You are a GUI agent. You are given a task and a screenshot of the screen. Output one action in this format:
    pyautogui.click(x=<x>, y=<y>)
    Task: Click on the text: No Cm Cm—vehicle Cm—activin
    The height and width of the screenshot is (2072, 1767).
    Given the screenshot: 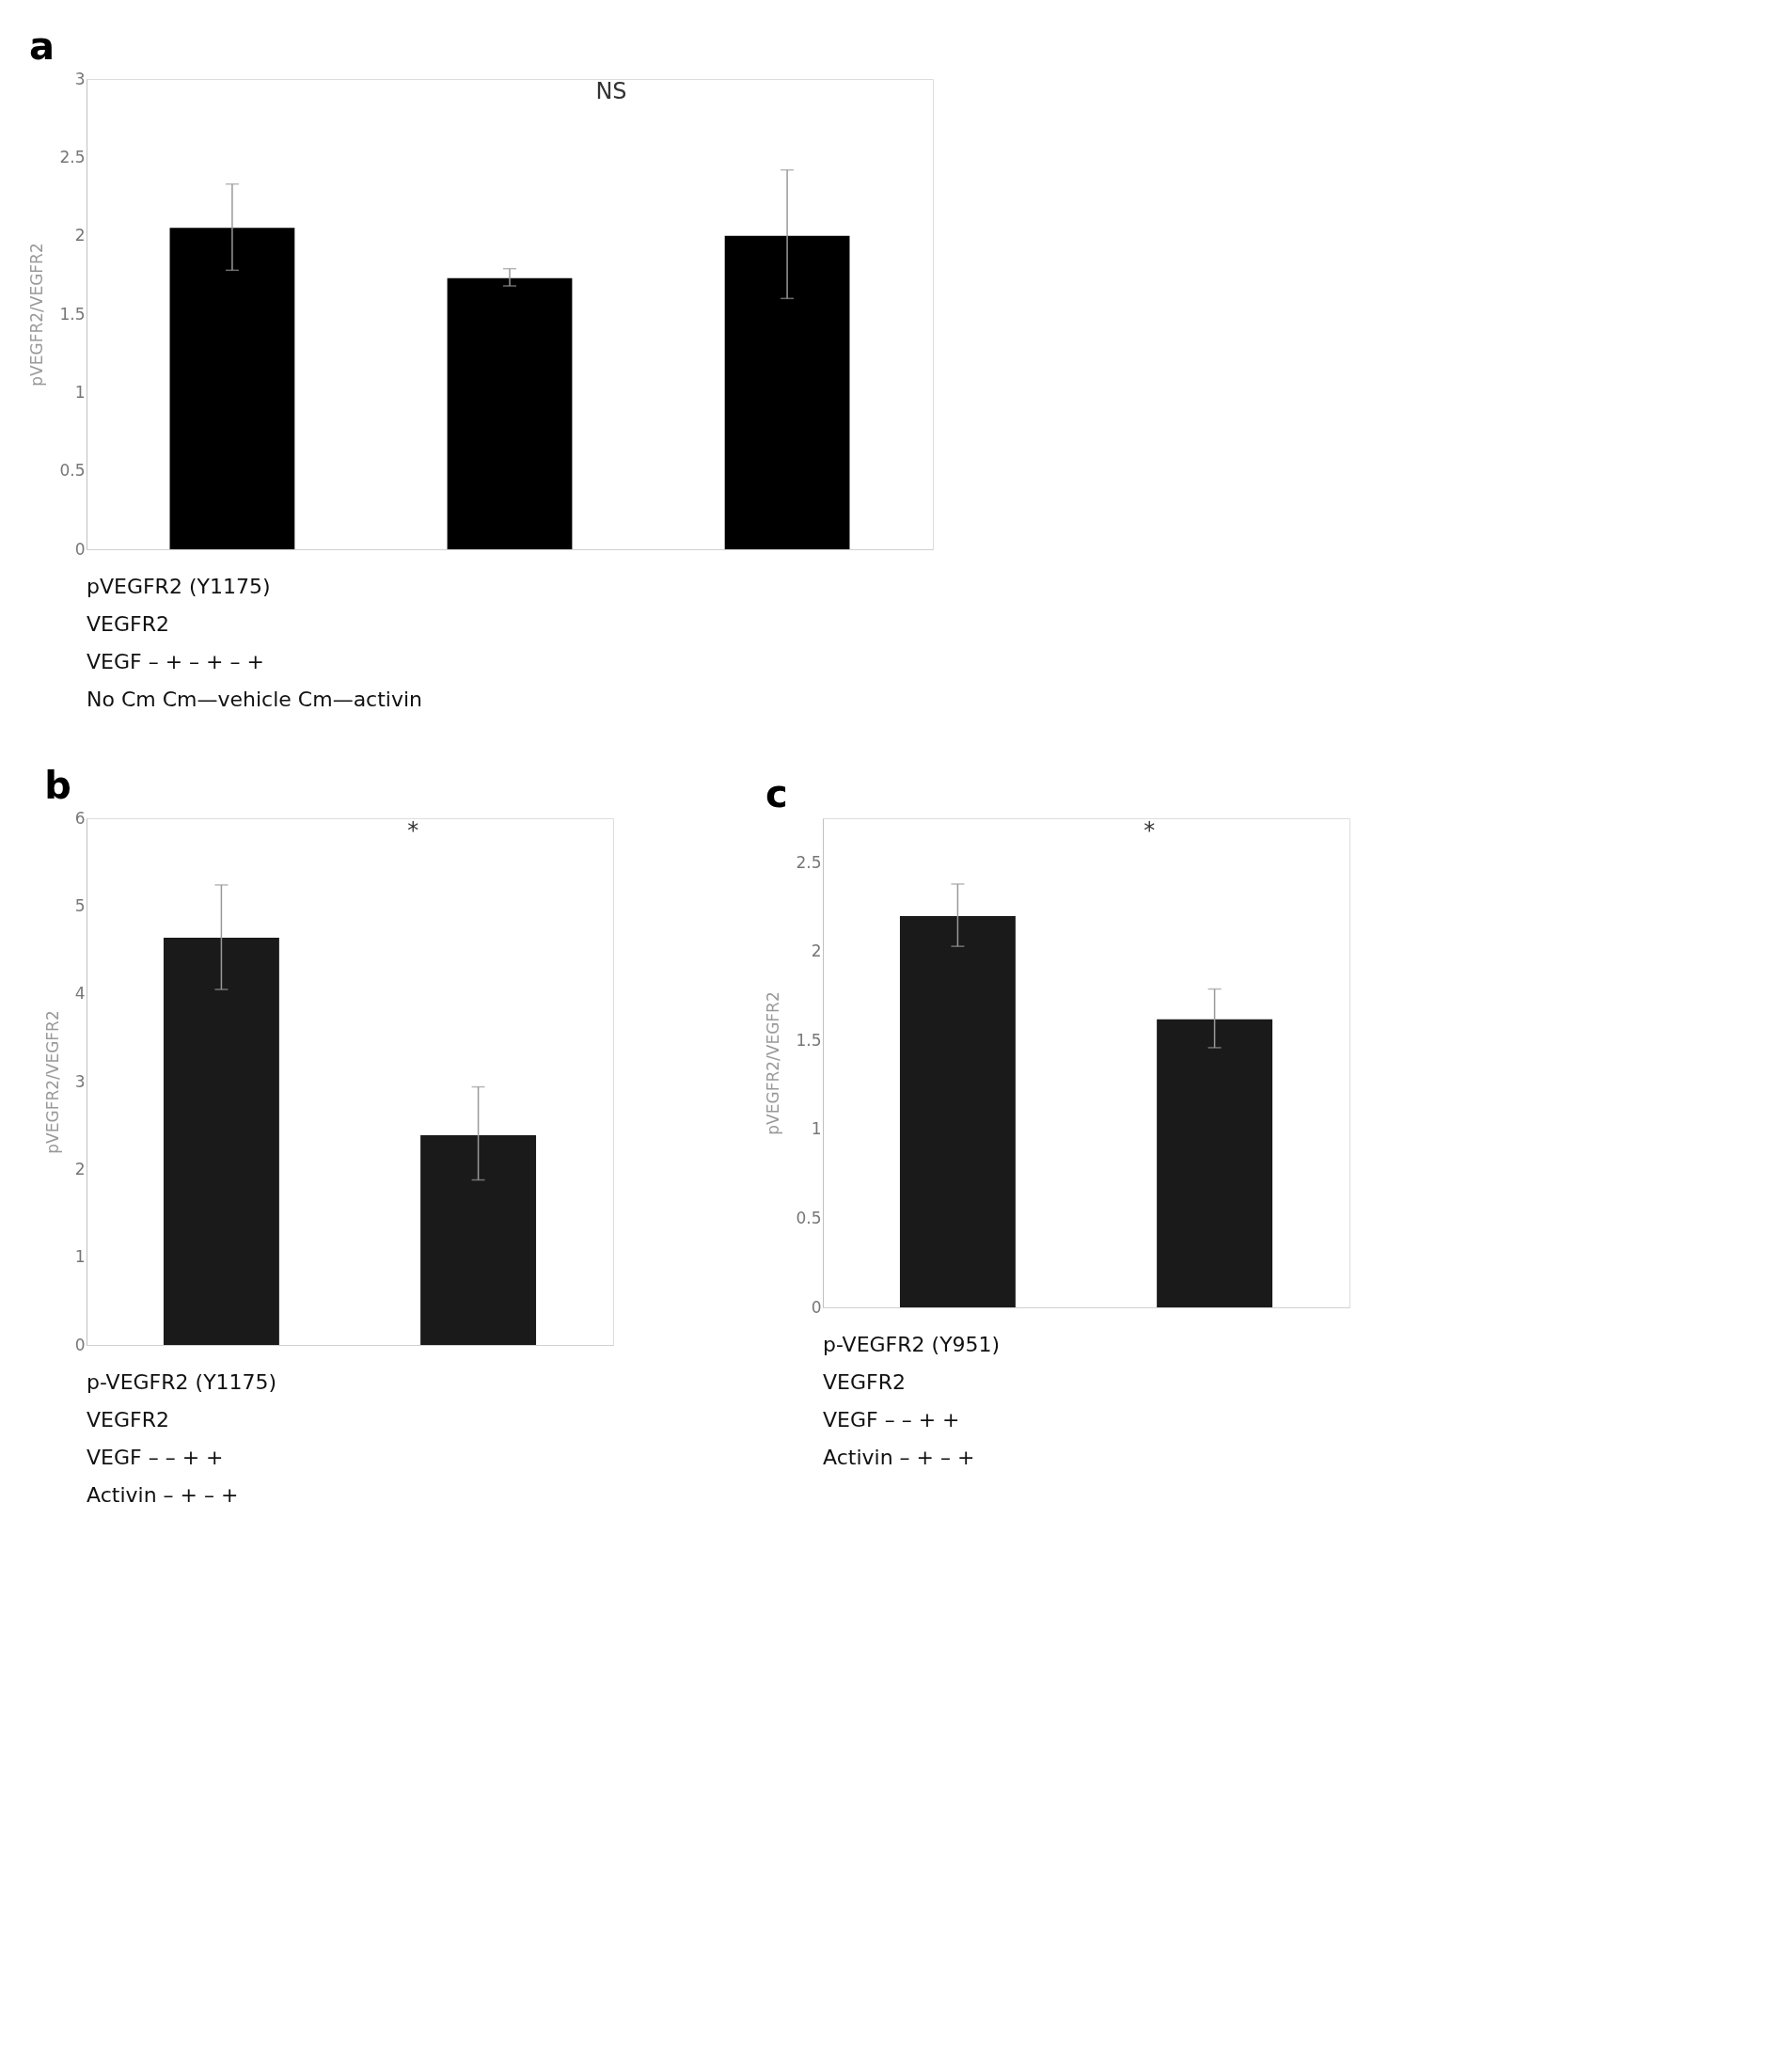 What is the action you would take?
    pyautogui.click(x=255, y=699)
    